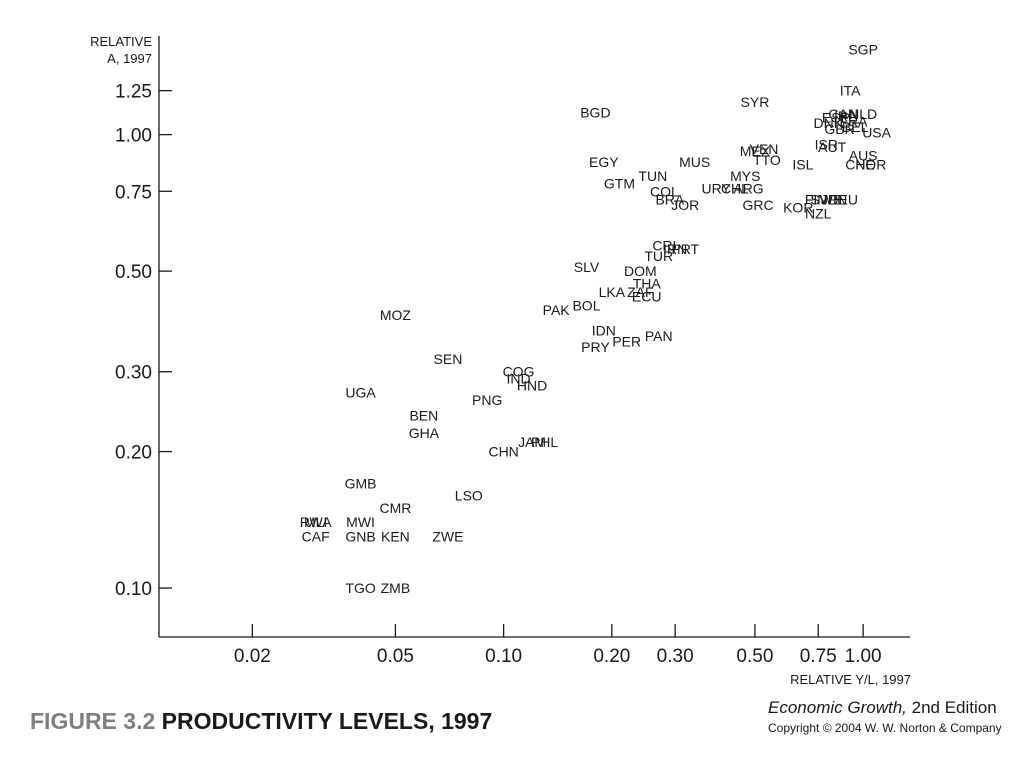  I want to click on country-label-mli: MLI, so click(315, 522).